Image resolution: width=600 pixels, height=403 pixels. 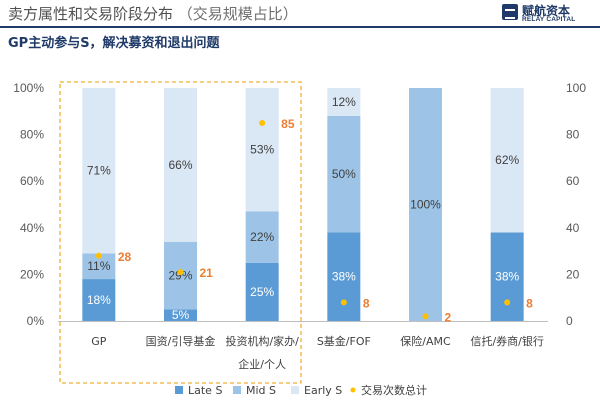 I want to click on chart-title: 卖方属性和交易阶段分布 （交易规模占比）, so click(x=153, y=13).